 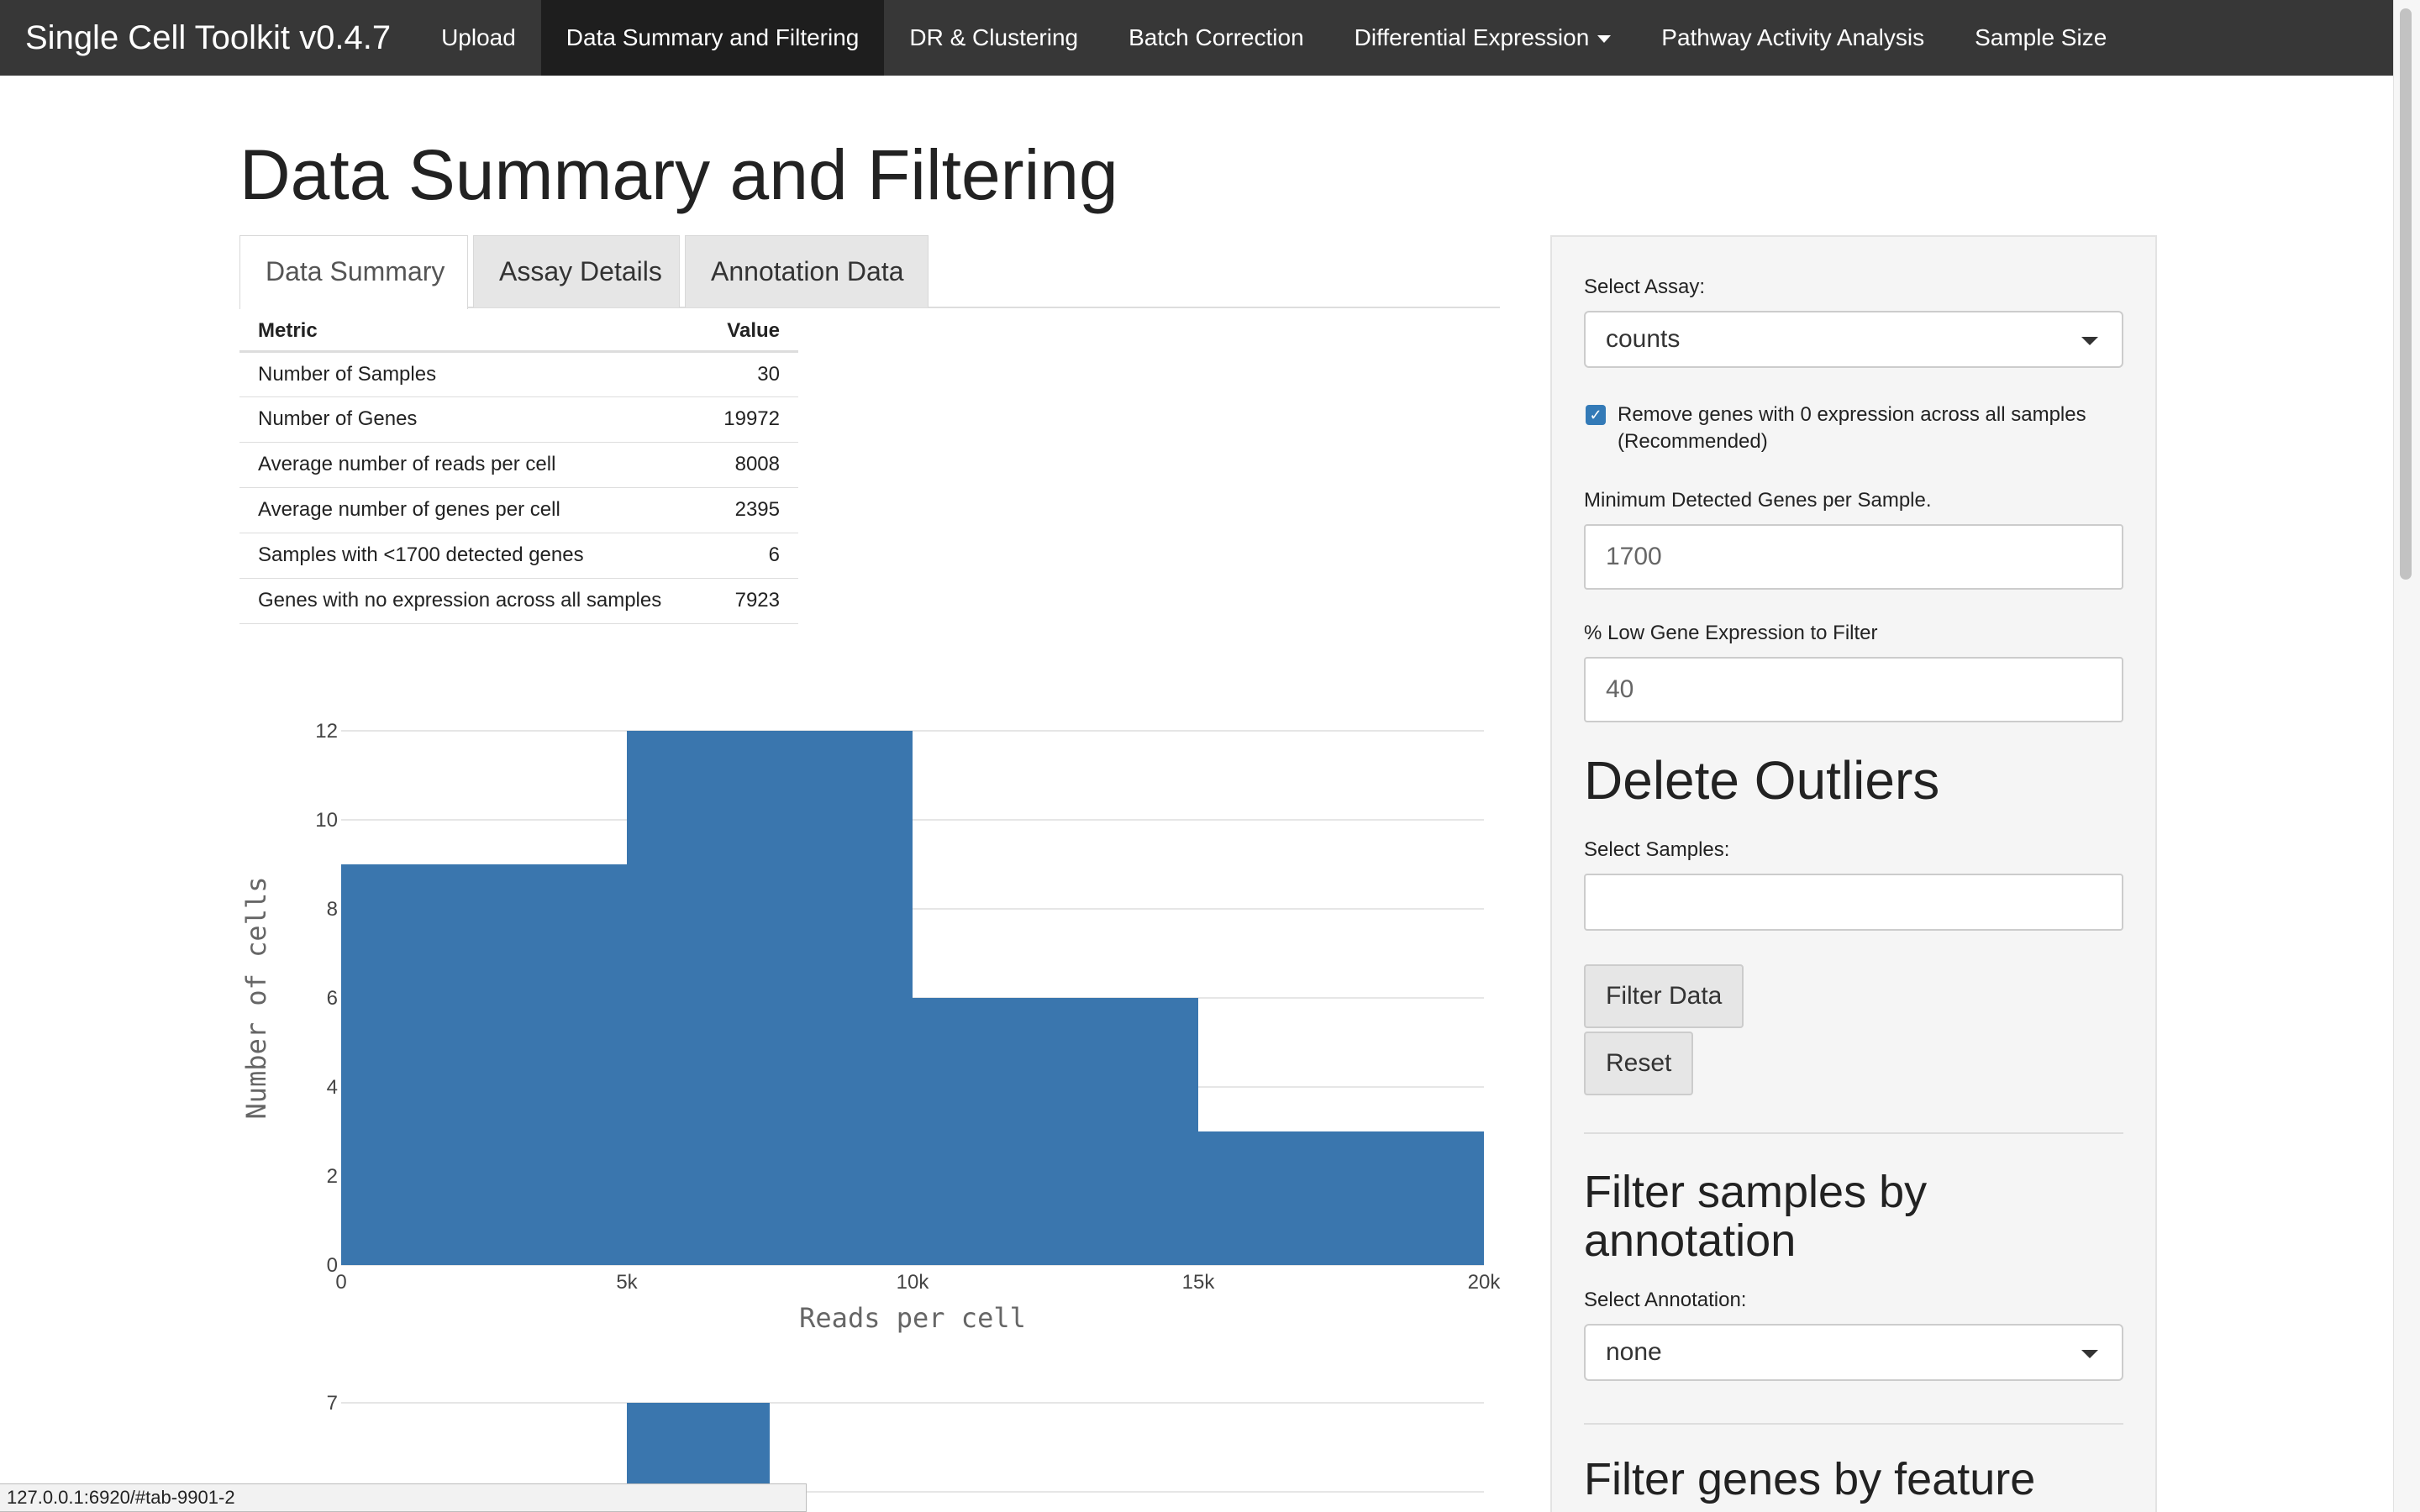 What do you see at coordinates (1472, 37) in the screenshot?
I see `nav-differential-expression-label: Differential Expression` at bounding box center [1472, 37].